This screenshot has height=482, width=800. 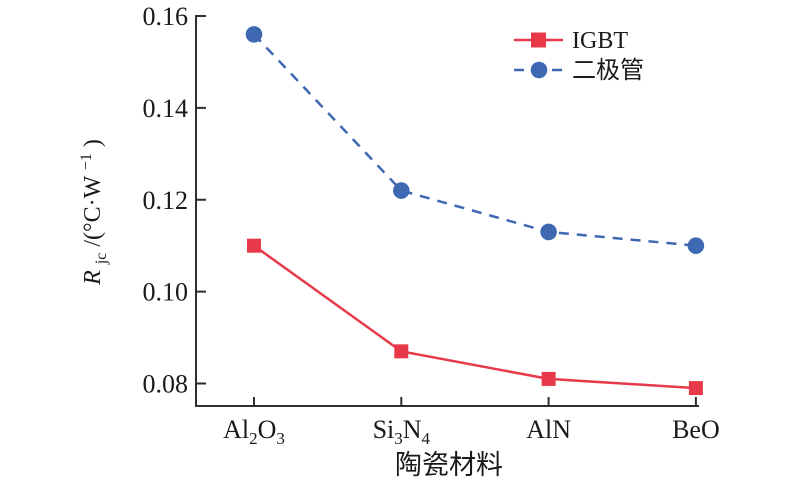 What do you see at coordinates (86, 161) in the screenshot?
I see `y-title-superscript: −1` at bounding box center [86, 161].